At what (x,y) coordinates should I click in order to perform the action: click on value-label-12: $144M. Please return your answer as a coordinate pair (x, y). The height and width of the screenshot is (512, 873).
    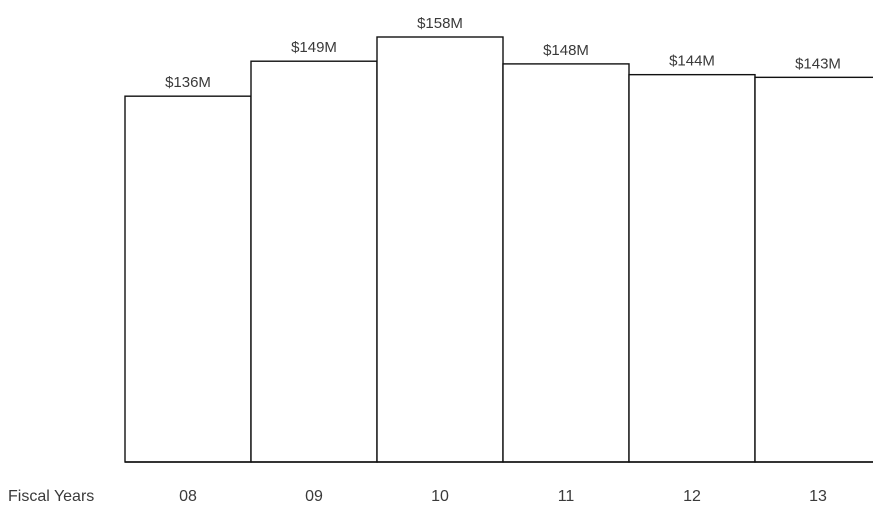
    Looking at the image, I should click on (692, 61).